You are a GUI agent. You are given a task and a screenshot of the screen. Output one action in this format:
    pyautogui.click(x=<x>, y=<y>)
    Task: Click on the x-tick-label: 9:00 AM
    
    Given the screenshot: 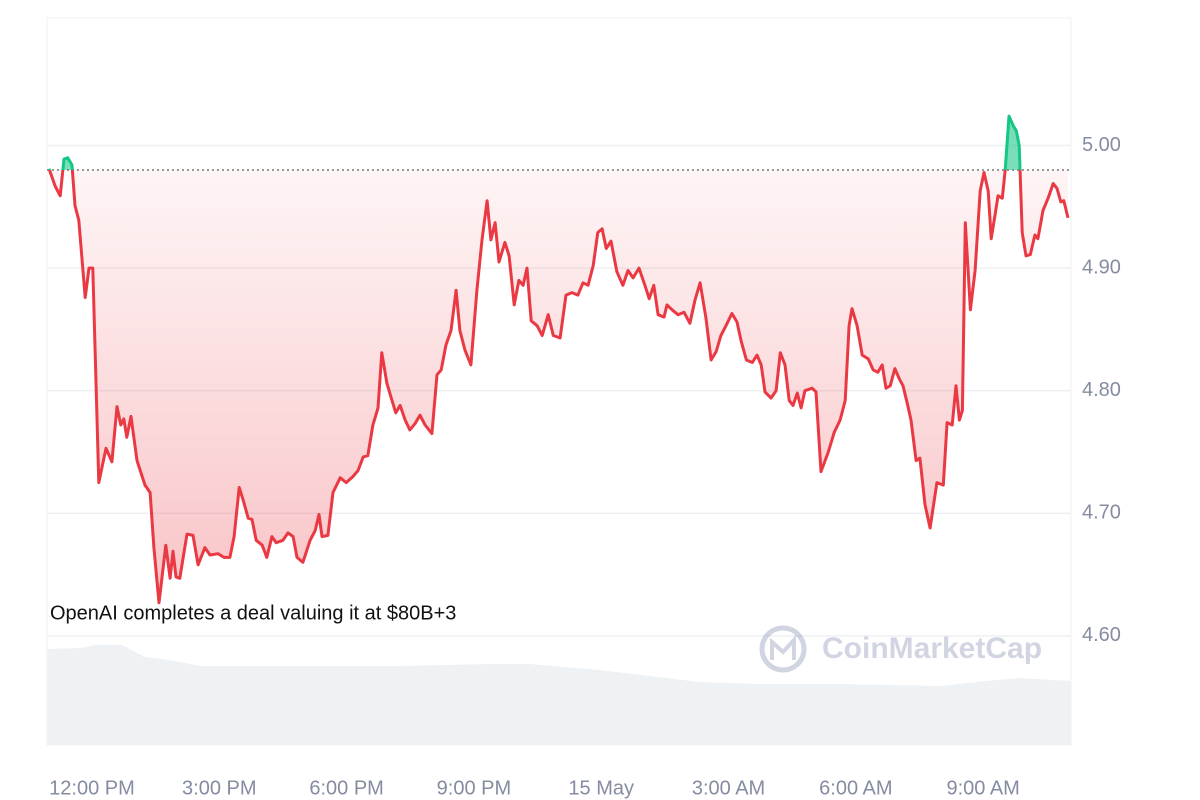 What is the action you would take?
    pyautogui.click(x=982, y=788)
    